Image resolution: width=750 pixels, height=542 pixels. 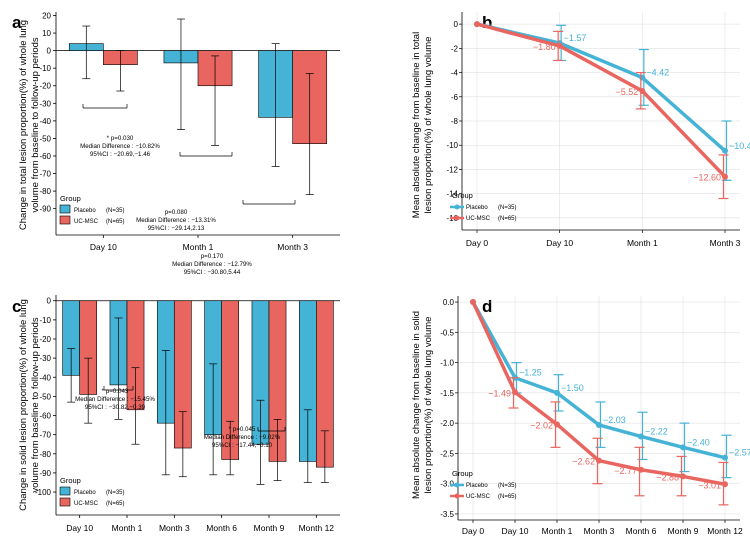 I want to click on stat-label: 95%CI : −29.14,2.13, so click(x=176, y=228).